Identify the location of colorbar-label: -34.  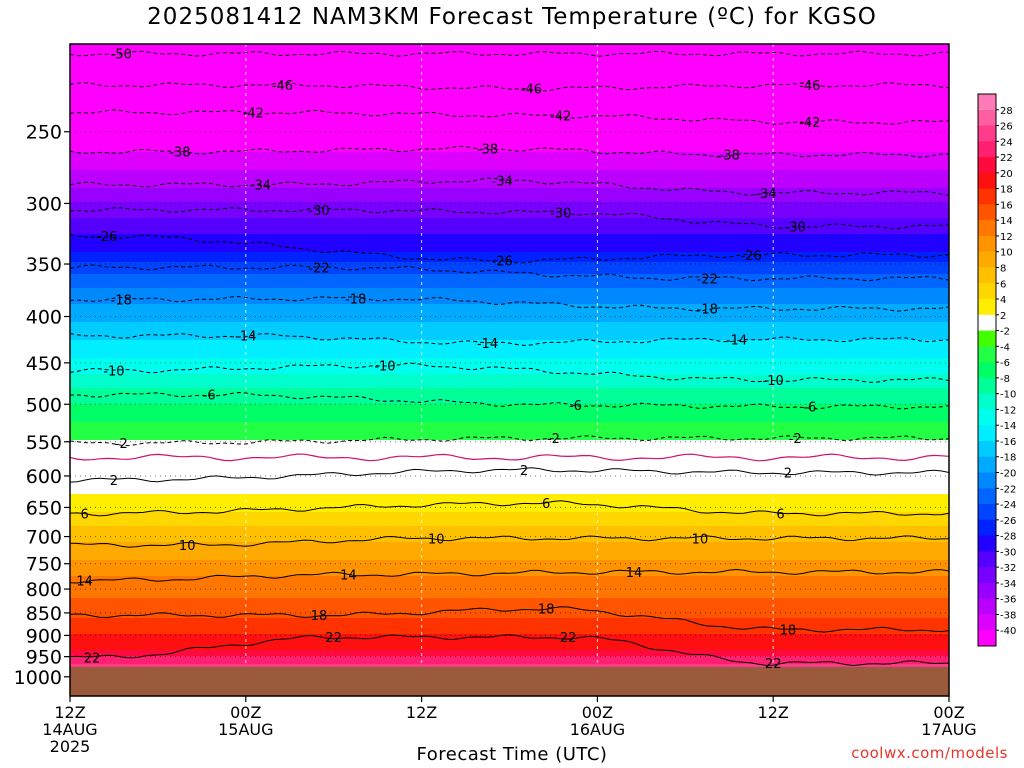
(1008, 584).